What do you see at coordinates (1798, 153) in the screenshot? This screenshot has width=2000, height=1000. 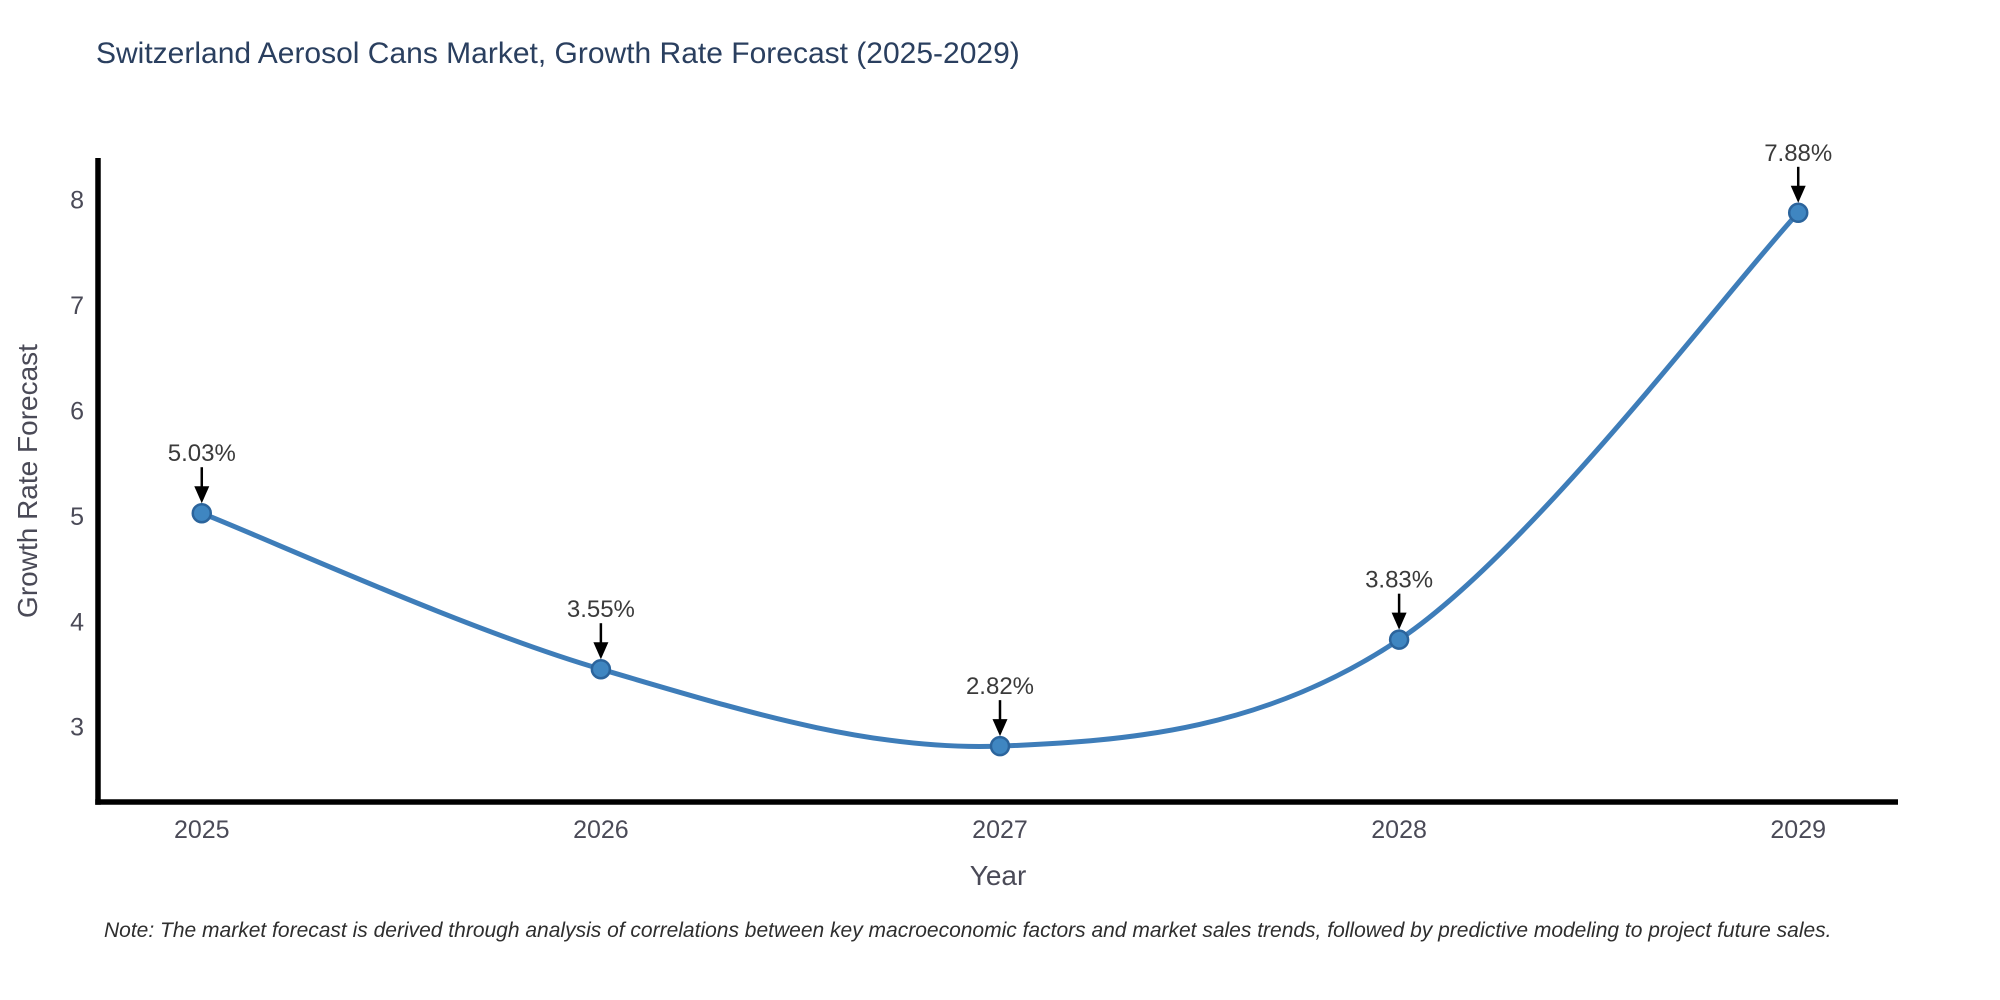 I see `point-annotation-label: 7.88%` at bounding box center [1798, 153].